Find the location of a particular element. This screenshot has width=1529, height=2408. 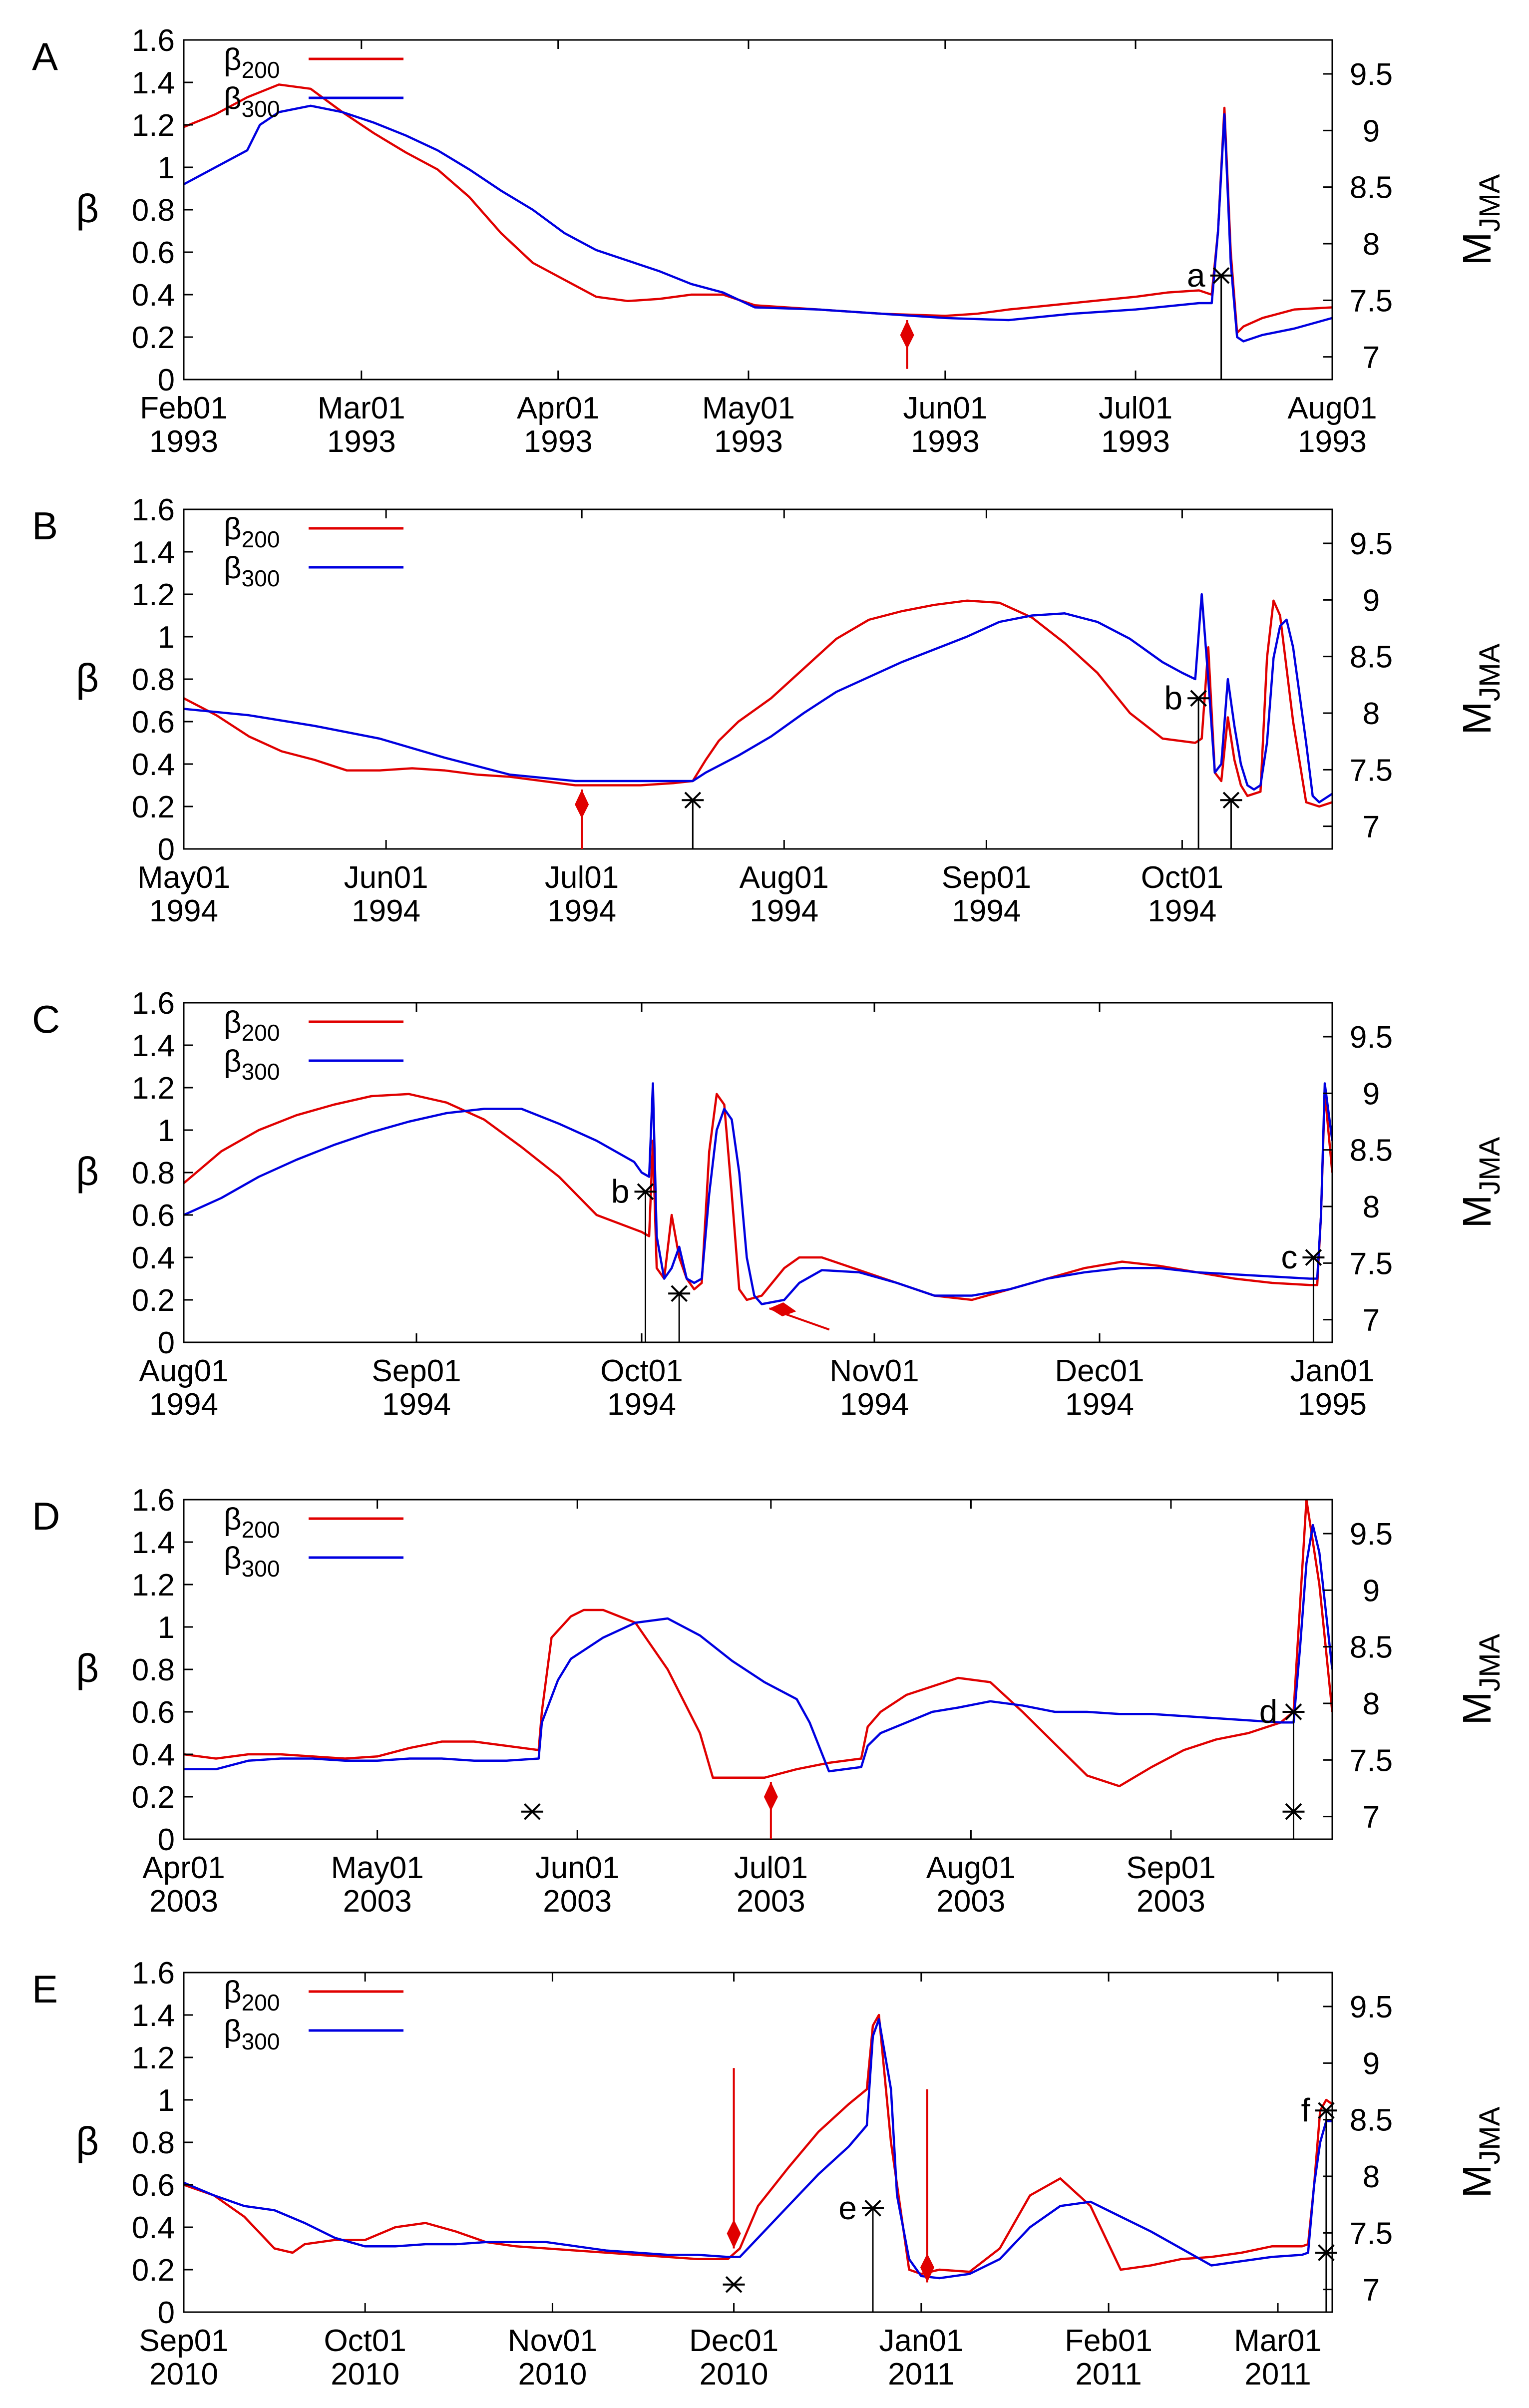

y-tick-label: 0.6 is located at coordinates (153, 1216).